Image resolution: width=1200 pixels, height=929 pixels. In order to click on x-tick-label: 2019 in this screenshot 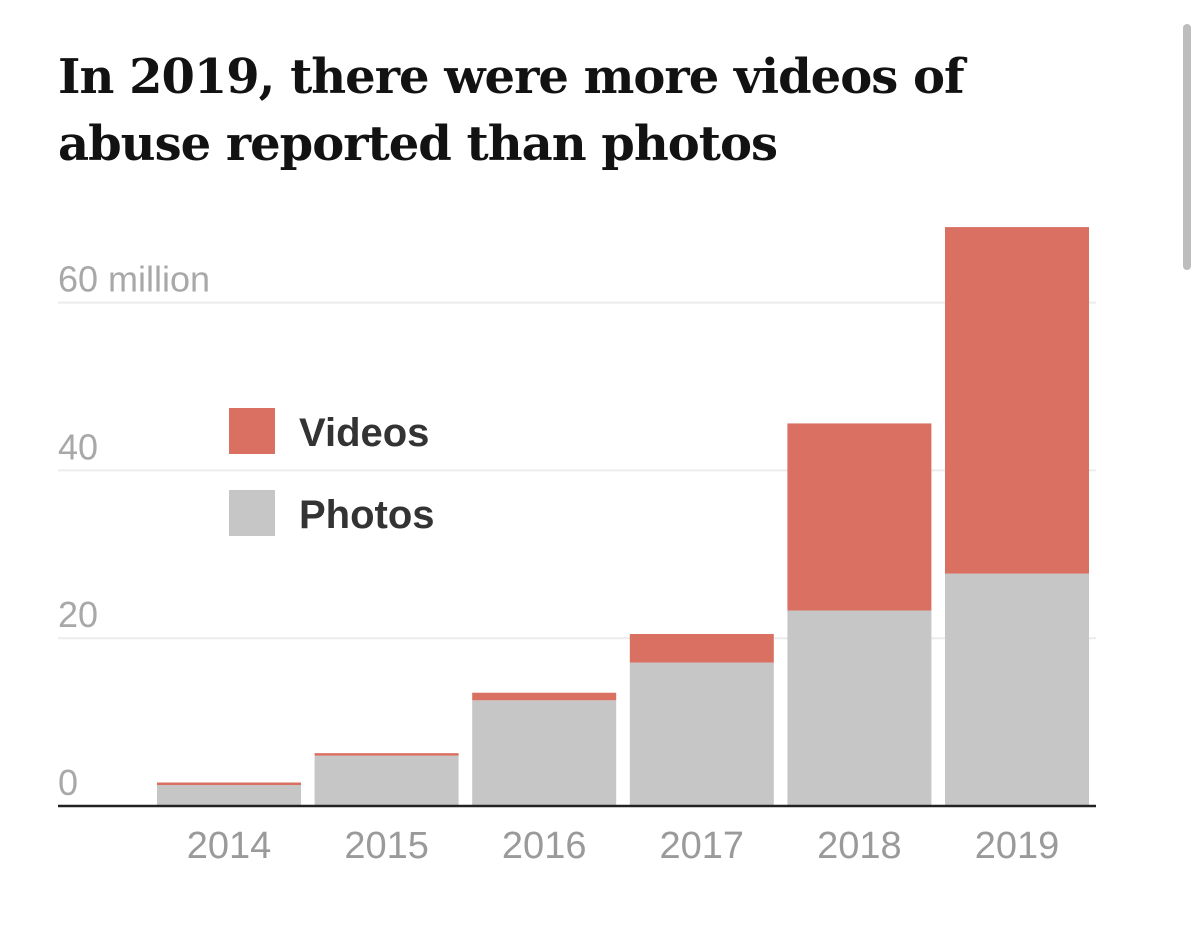, I will do `click(1017, 846)`.